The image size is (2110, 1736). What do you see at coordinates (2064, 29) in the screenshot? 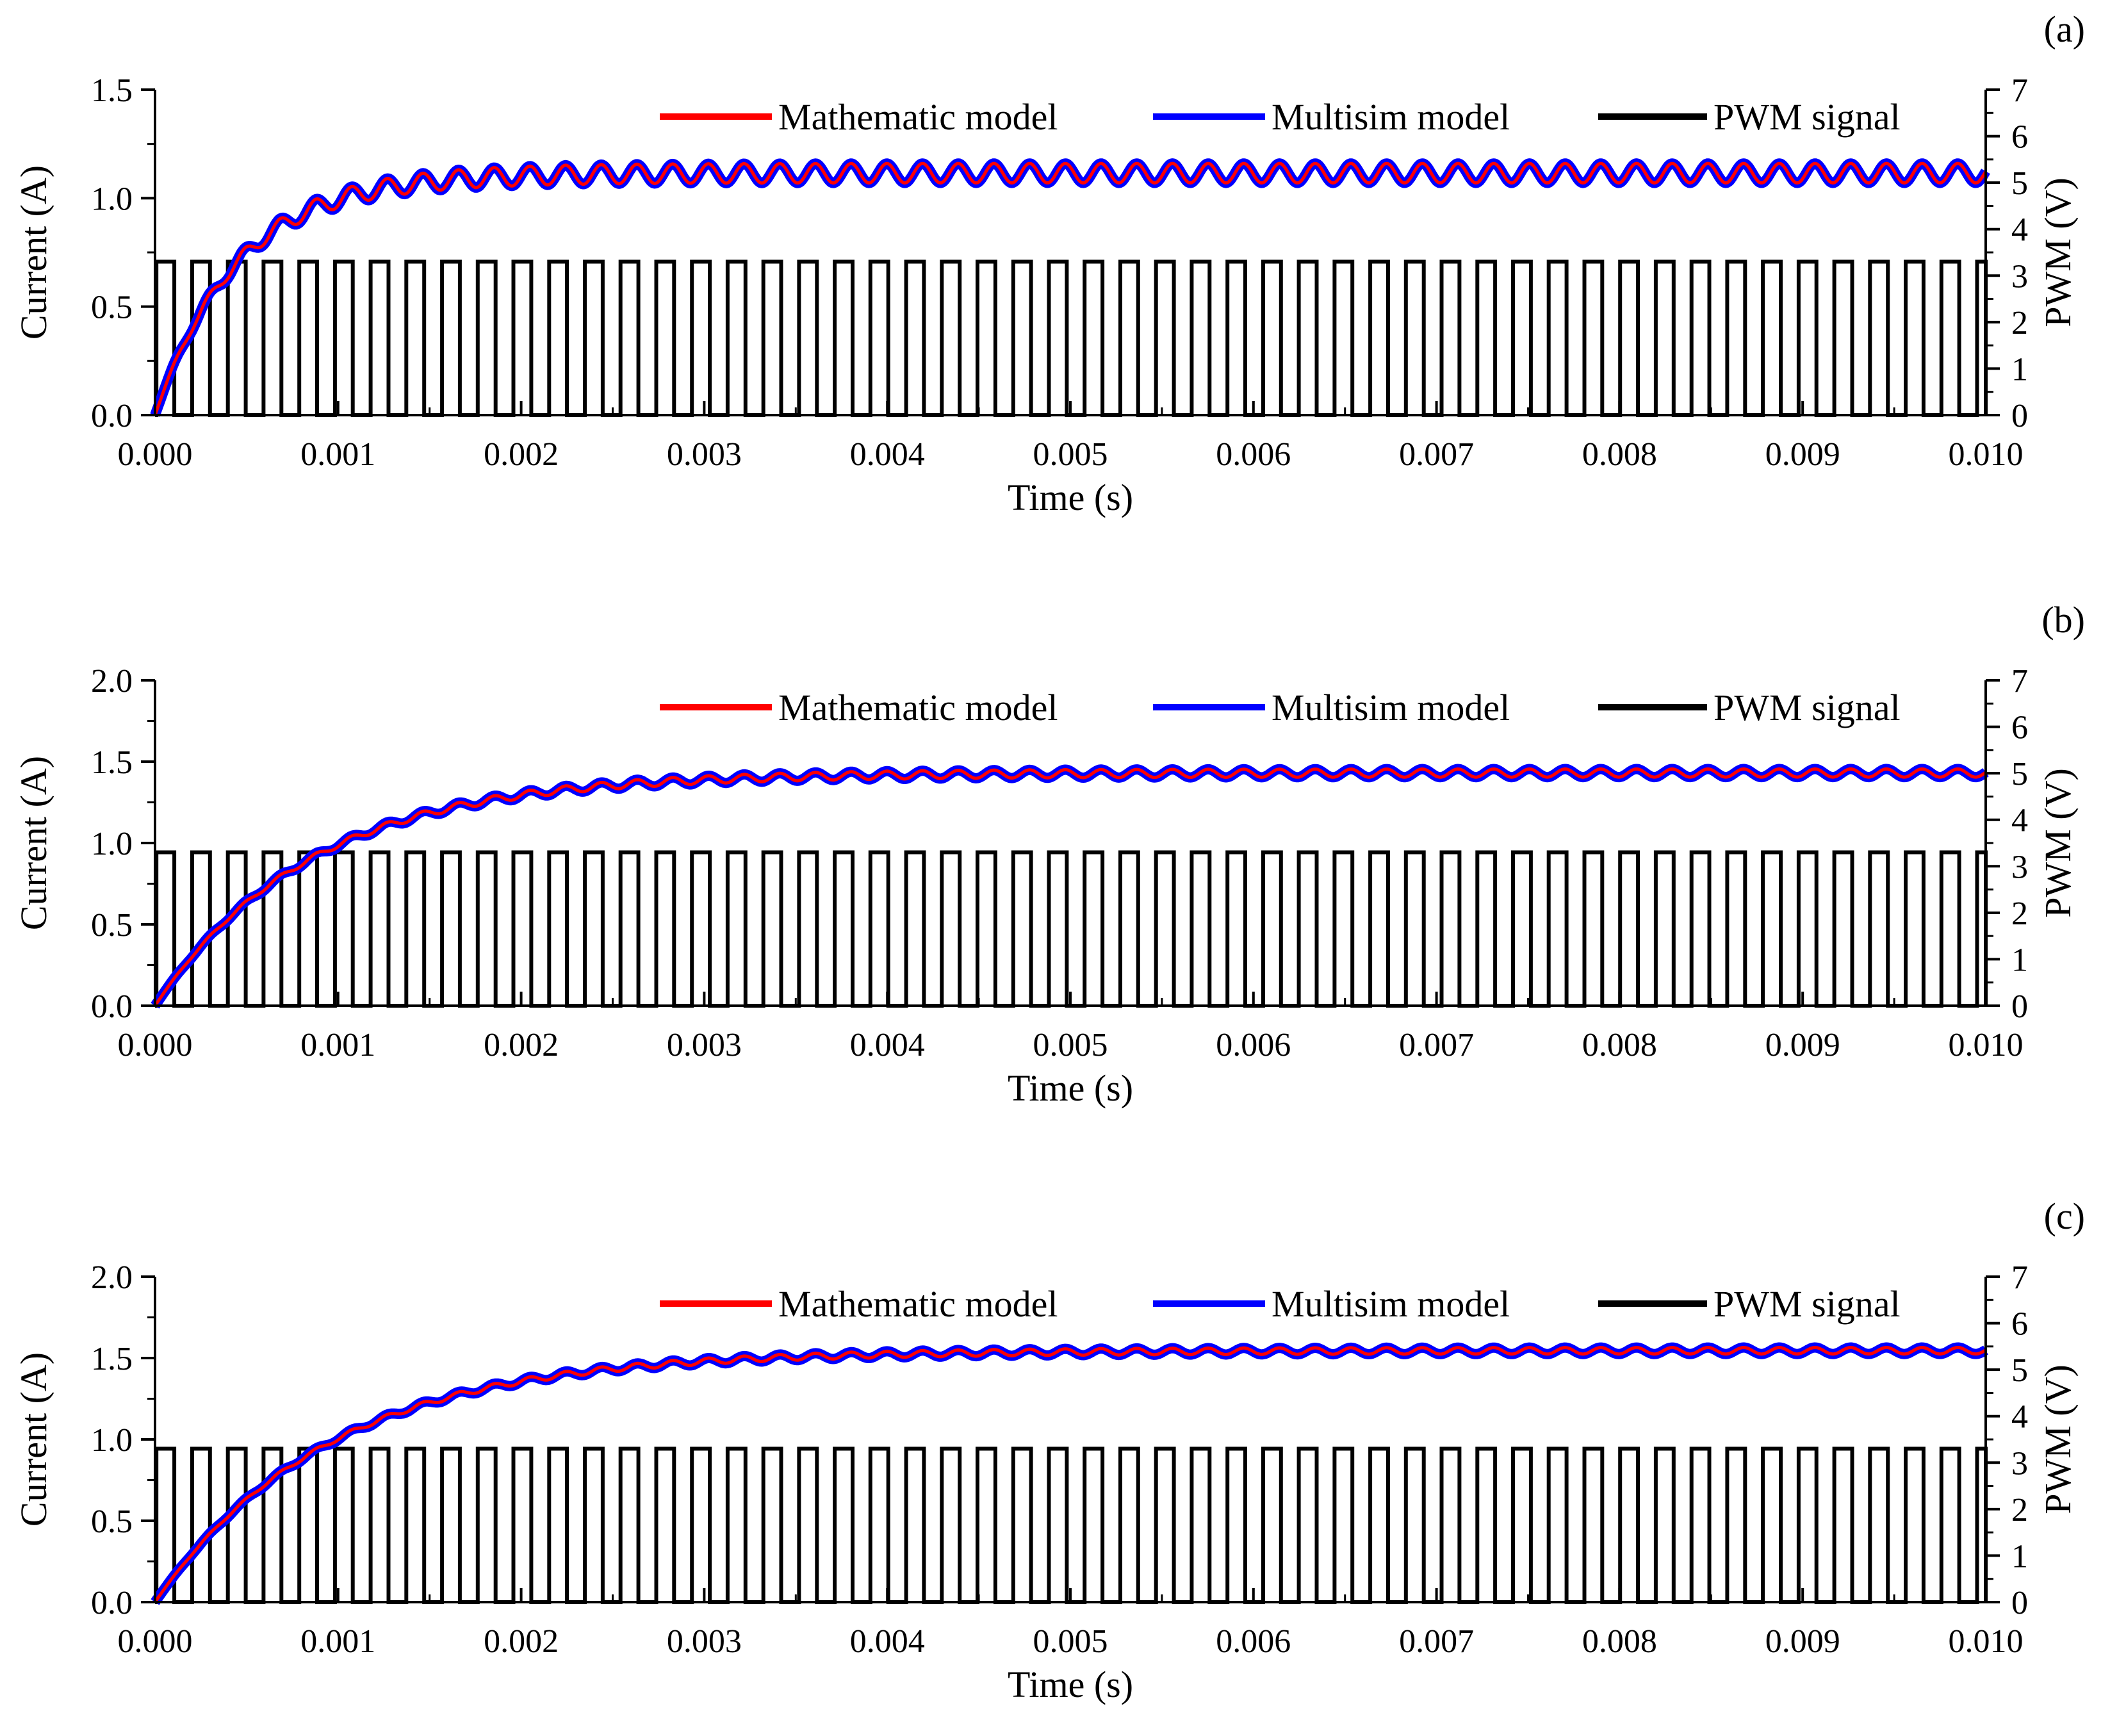
I see `panel-label: (a)` at bounding box center [2064, 29].